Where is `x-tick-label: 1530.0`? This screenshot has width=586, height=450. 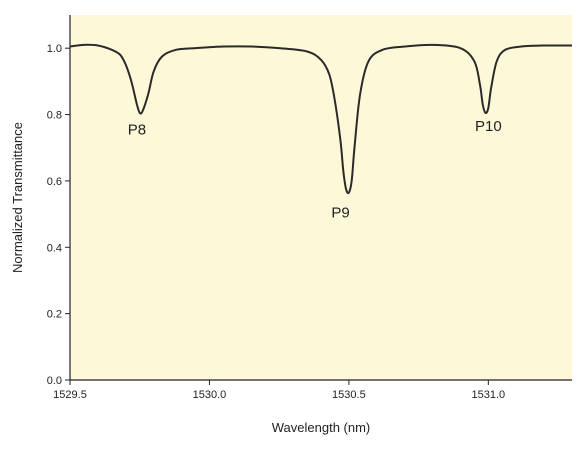
x-tick-label: 1530.0 is located at coordinates (210, 395).